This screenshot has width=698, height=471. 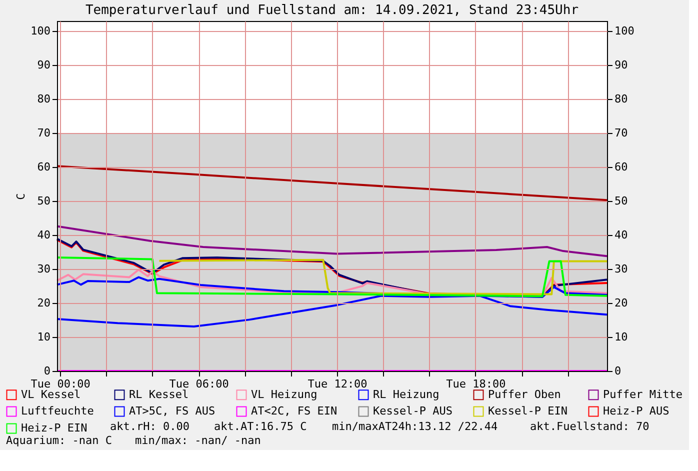 What do you see at coordinates (524, 394) in the screenshot?
I see `legend-label: Puffer Oben` at bounding box center [524, 394].